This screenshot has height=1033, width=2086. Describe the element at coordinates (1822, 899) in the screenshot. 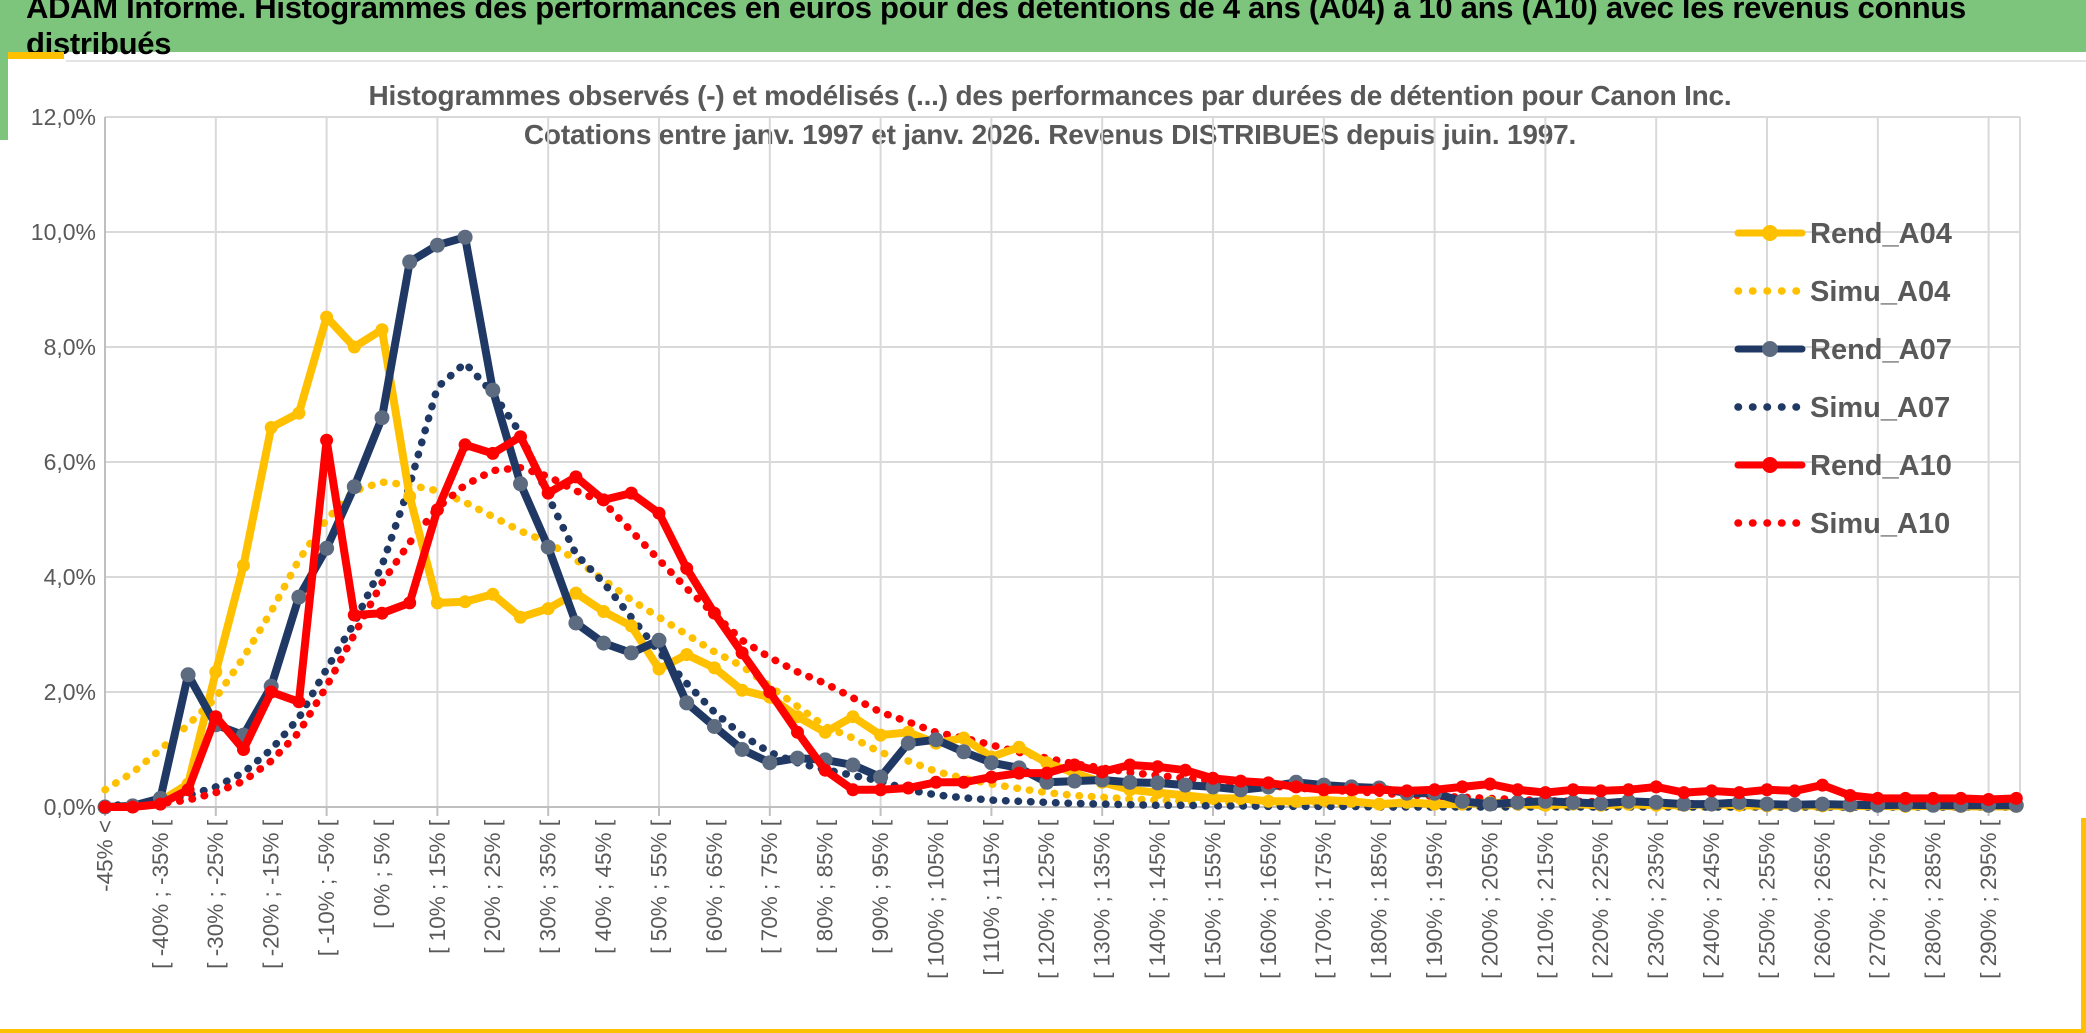

I see `x-axis-tick-label: [ 260% ; 265% [` at that location.